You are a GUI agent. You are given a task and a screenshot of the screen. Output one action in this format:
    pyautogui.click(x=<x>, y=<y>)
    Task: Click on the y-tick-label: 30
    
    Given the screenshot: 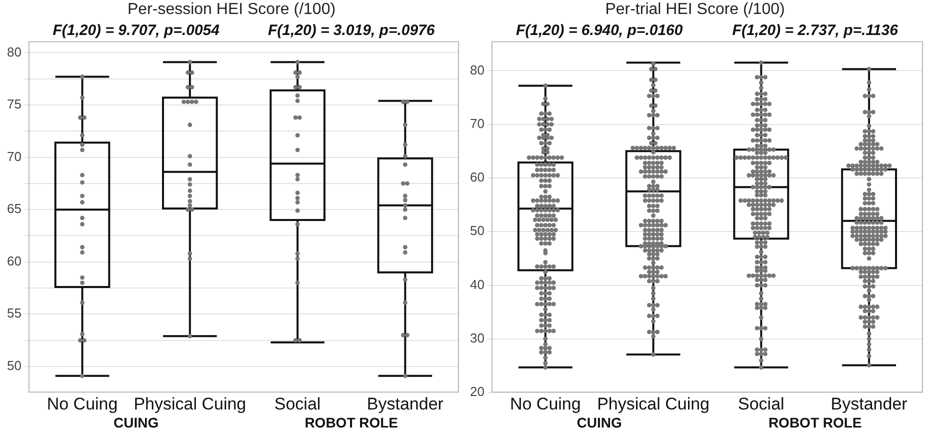 What is the action you would take?
    pyautogui.click(x=477, y=338)
    